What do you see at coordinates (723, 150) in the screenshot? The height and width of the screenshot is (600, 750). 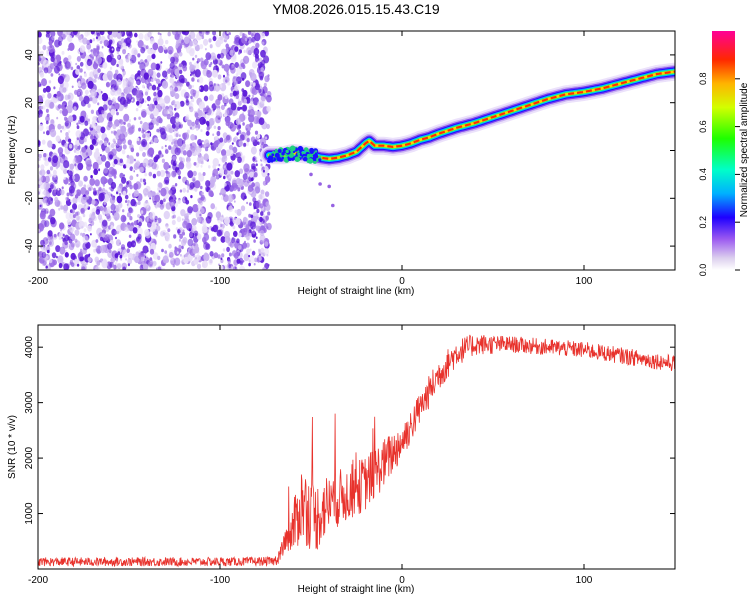 I see `colorbar-gradient` at bounding box center [723, 150].